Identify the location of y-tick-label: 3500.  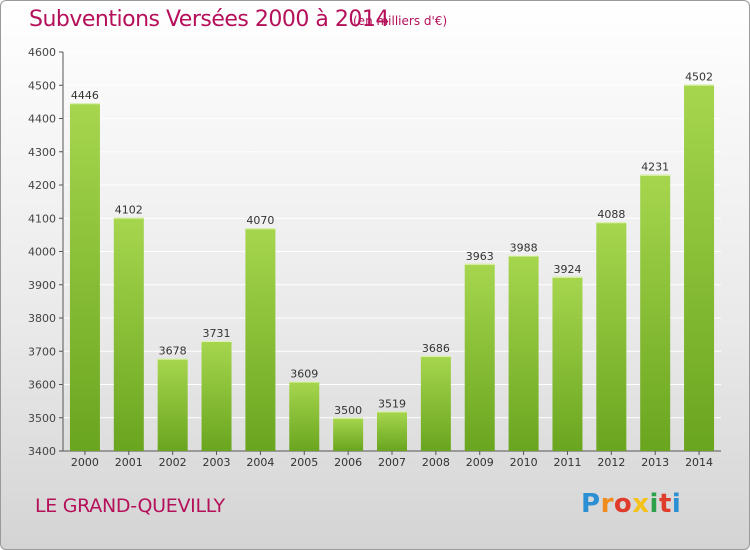
(42, 418).